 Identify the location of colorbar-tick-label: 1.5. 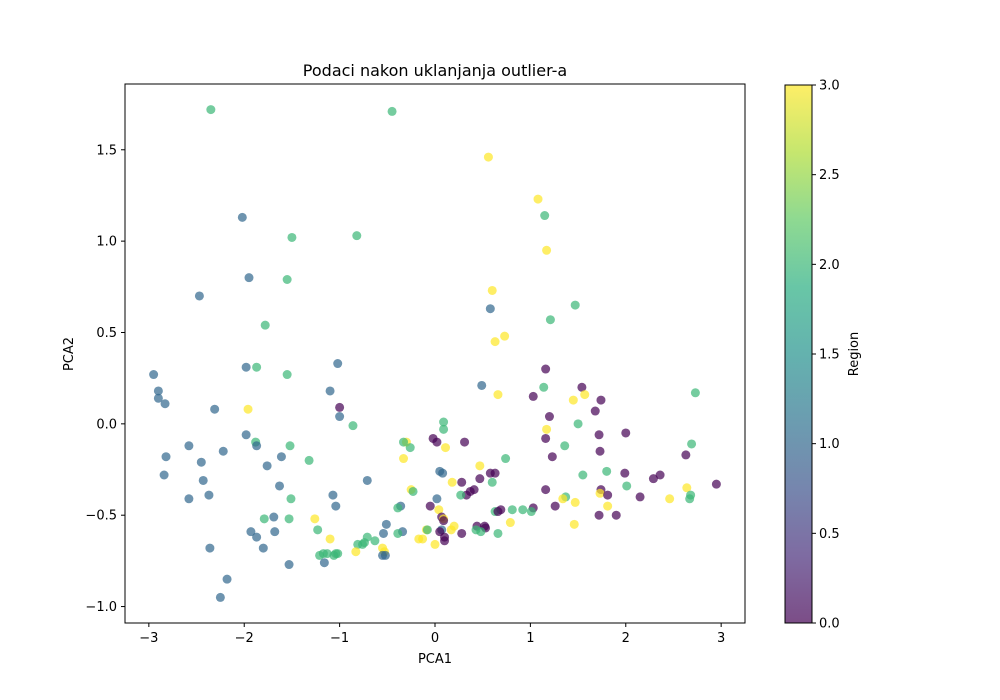
(829, 355).